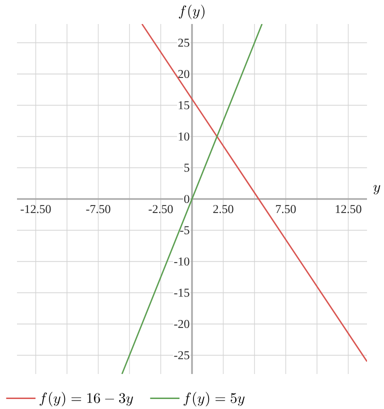 The width and height of the screenshot is (384, 409). What do you see at coordinates (191, 12) in the screenshot?
I see `y-axis-title: $f(y)$` at bounding box center [191, 12].